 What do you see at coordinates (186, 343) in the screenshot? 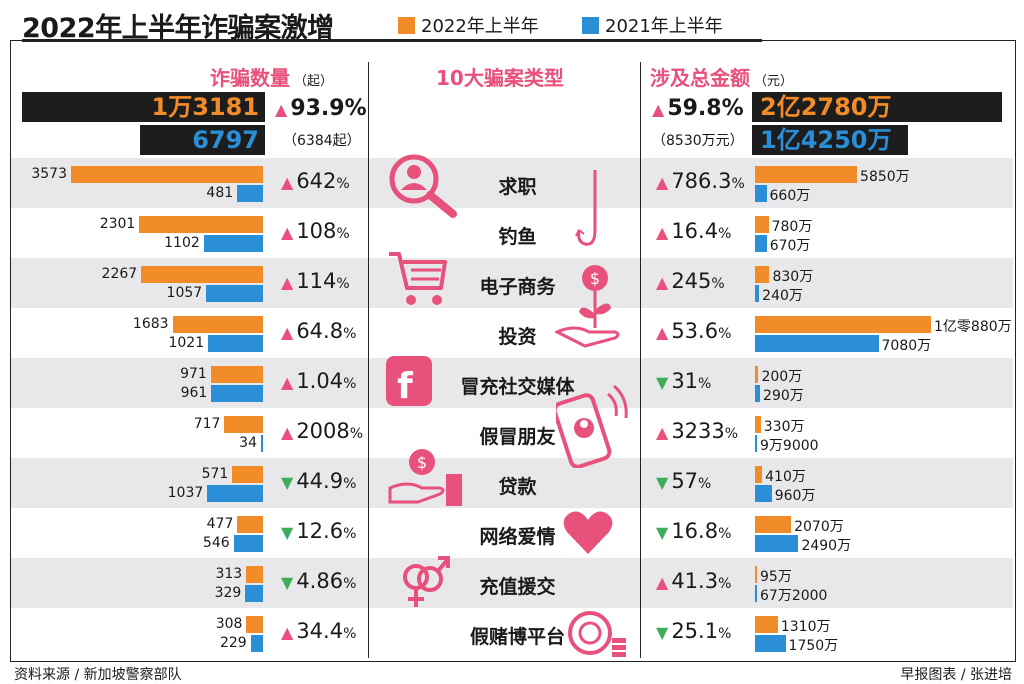
I see `count-label-2021: 1021` at bounding box center [186, 343].